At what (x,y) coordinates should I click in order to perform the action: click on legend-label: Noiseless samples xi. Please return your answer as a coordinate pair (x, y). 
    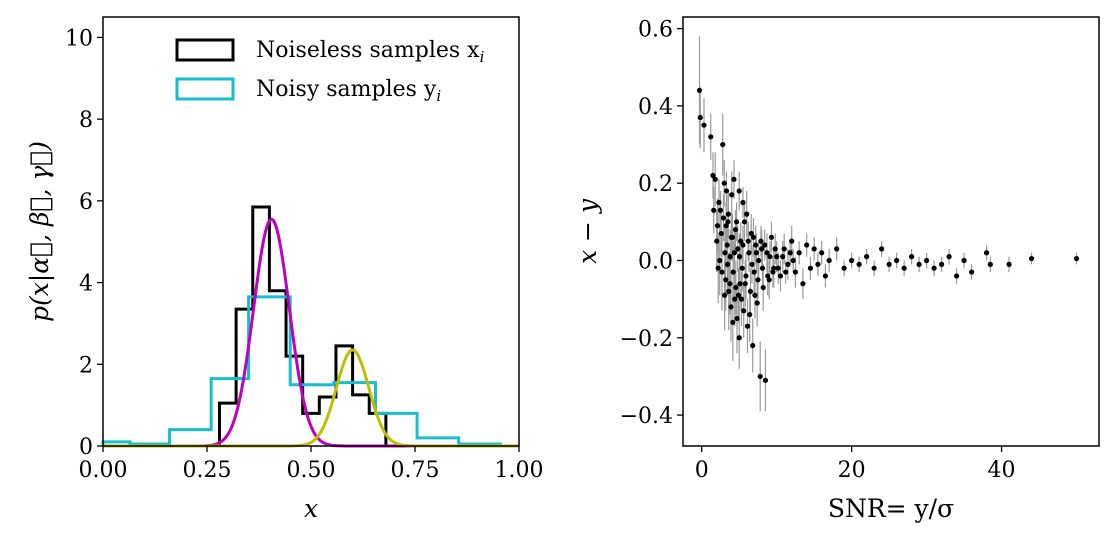
    Looking at the image, I should click on (370, 52).